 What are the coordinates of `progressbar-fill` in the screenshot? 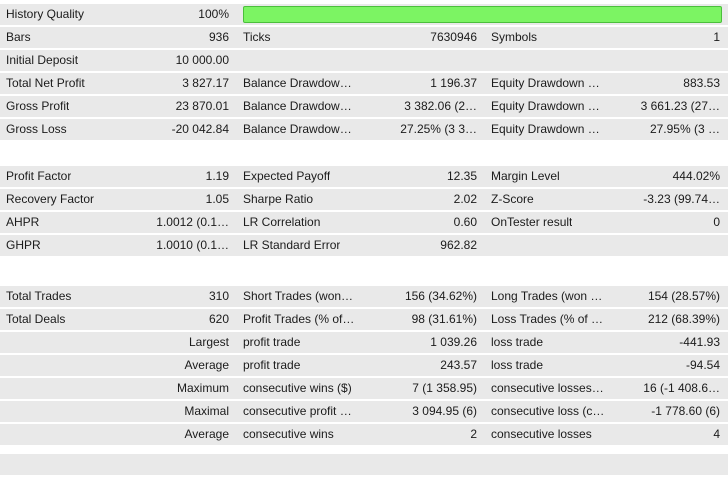 It's located at (482, 14).